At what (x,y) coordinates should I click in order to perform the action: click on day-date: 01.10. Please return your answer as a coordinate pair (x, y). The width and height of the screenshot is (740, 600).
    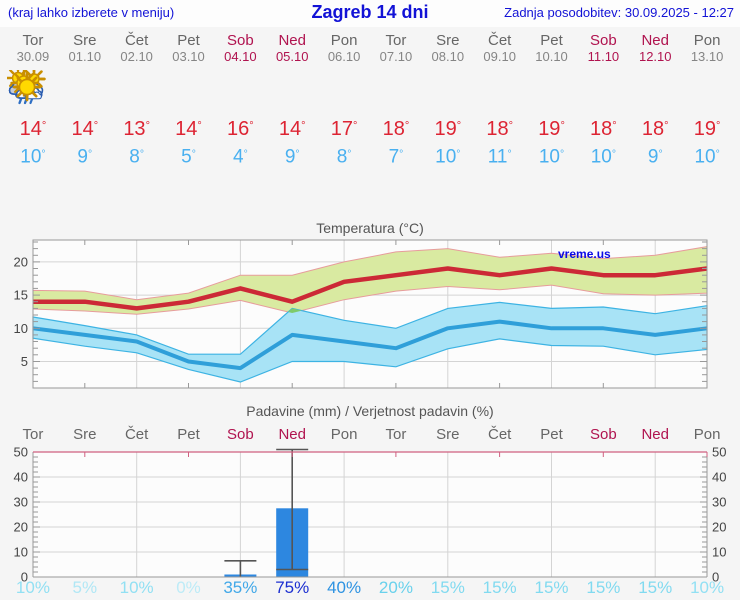
    Looking at the image, I should click on (85, 56).